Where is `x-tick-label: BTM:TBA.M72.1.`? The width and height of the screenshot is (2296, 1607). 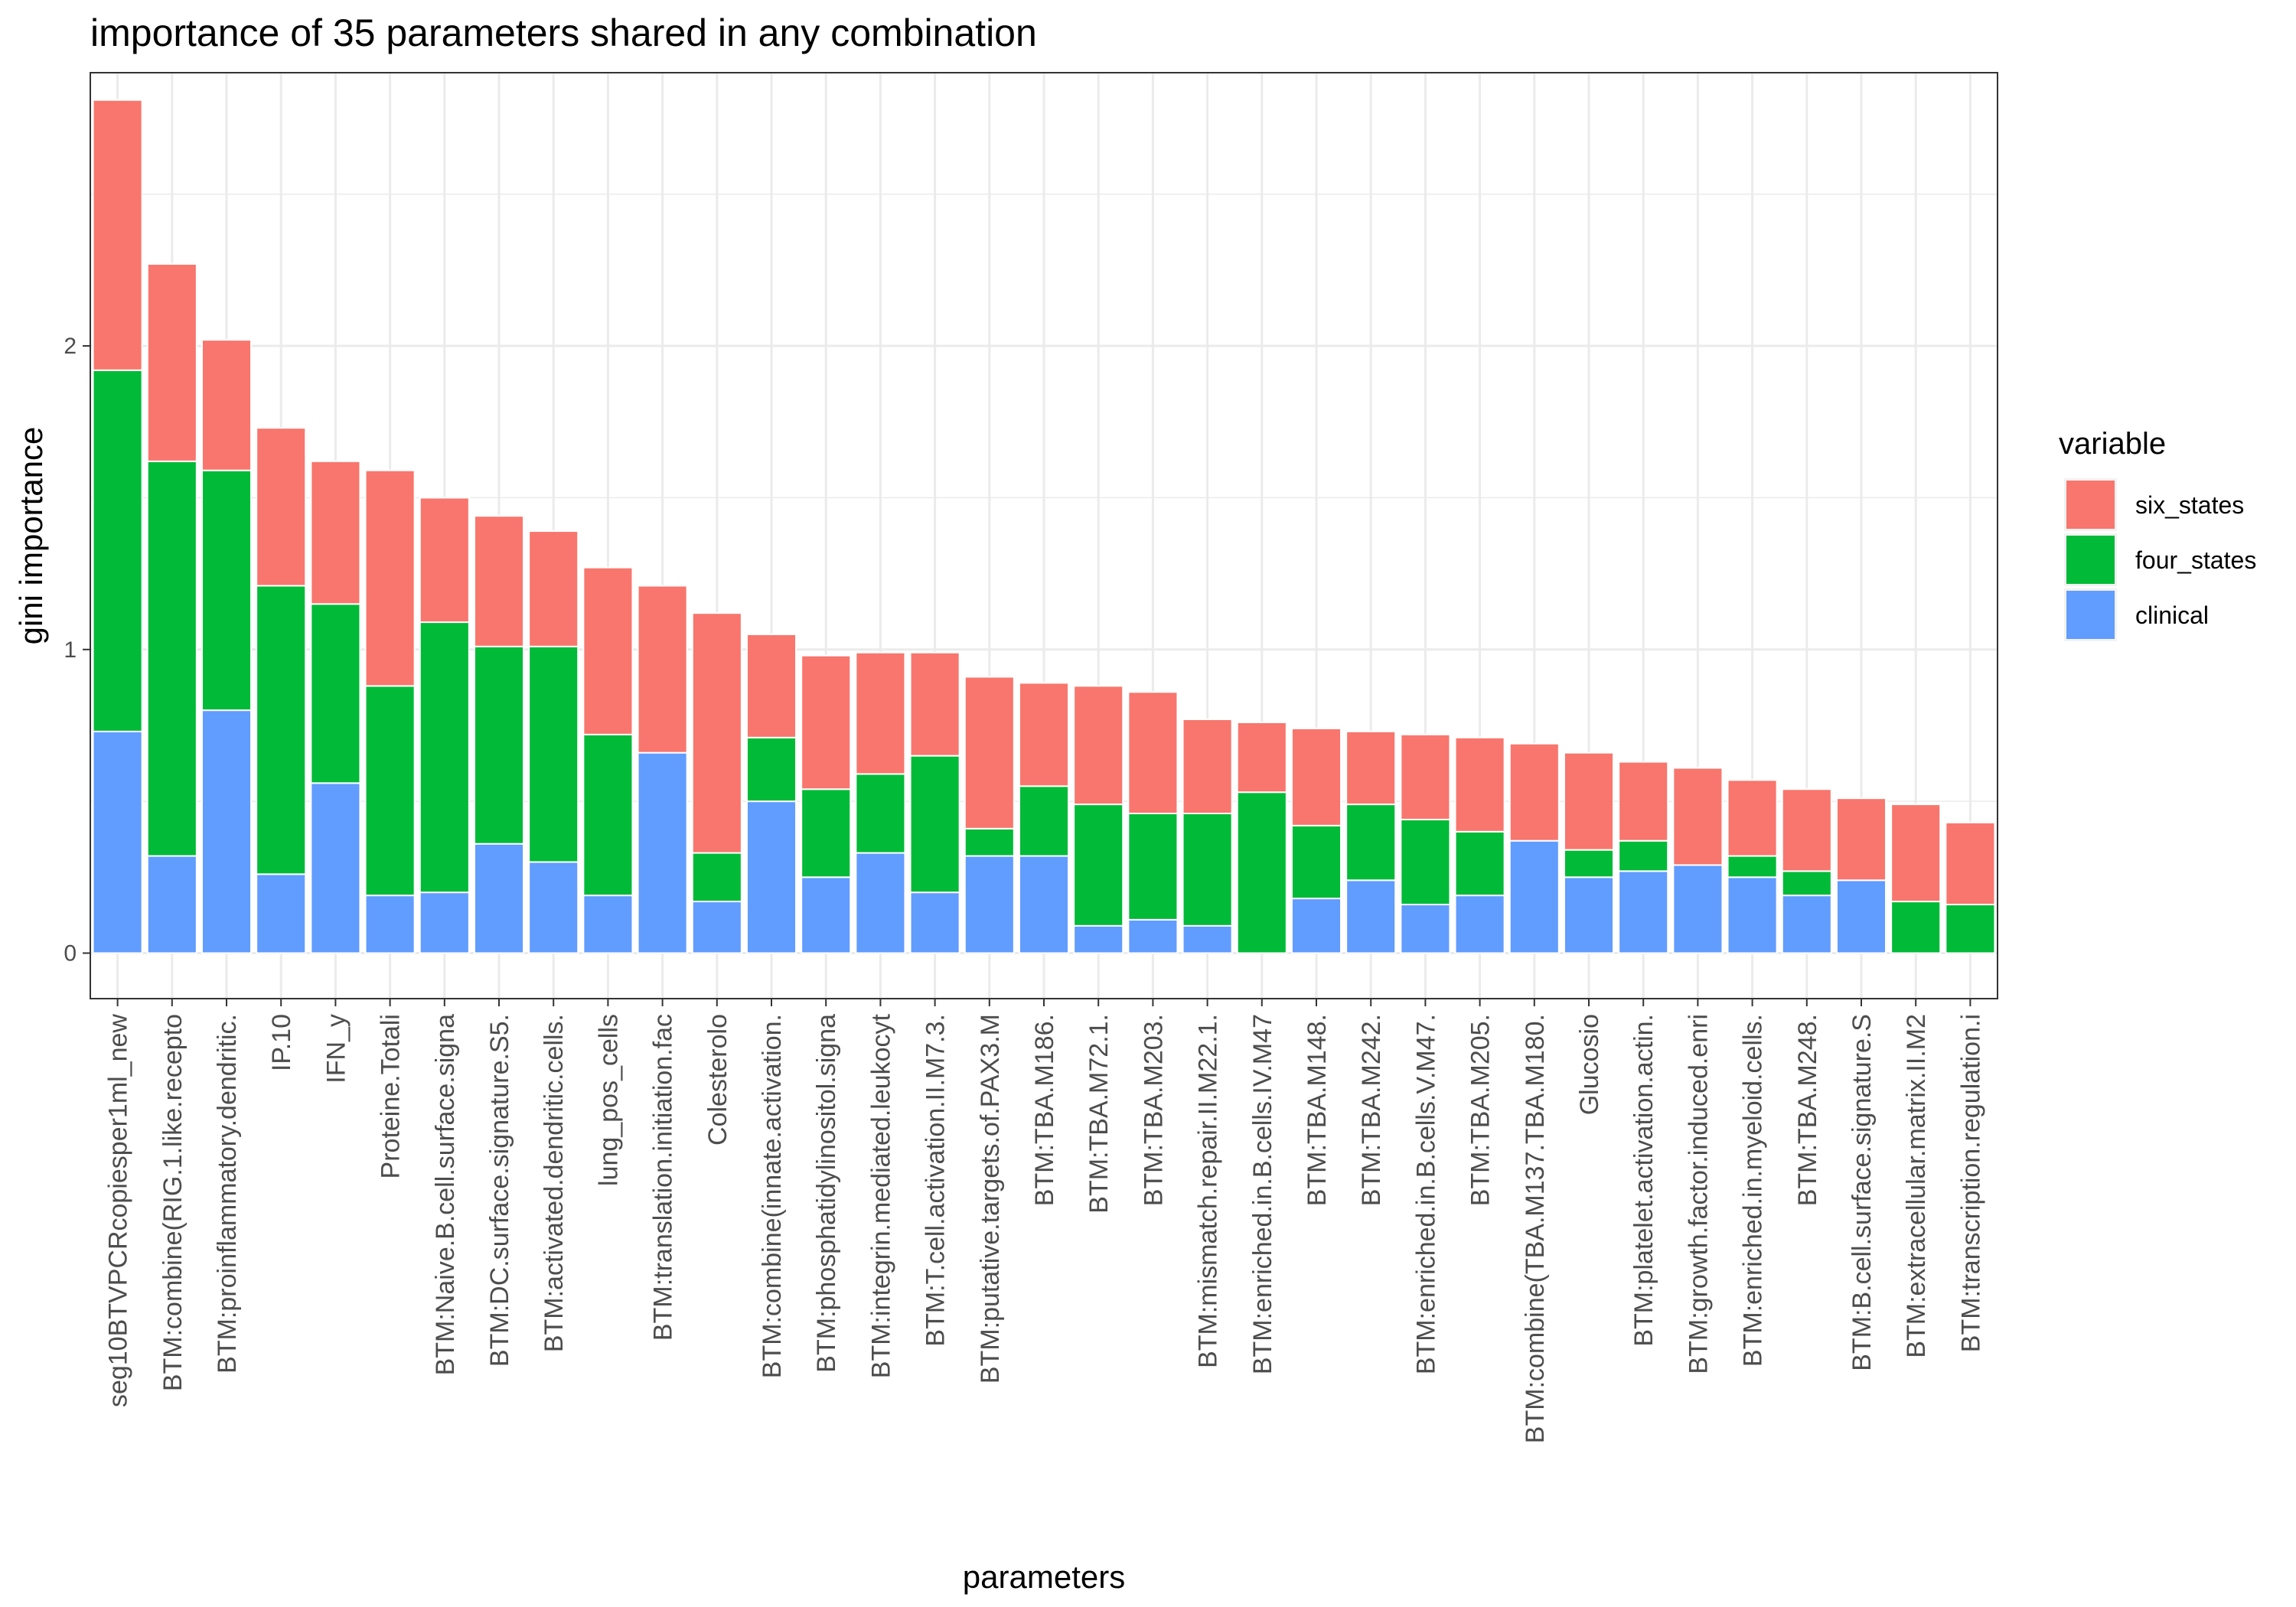
x-tick-label: BTM:TBA.M72.1. is located at coordinates (1099, 1114).